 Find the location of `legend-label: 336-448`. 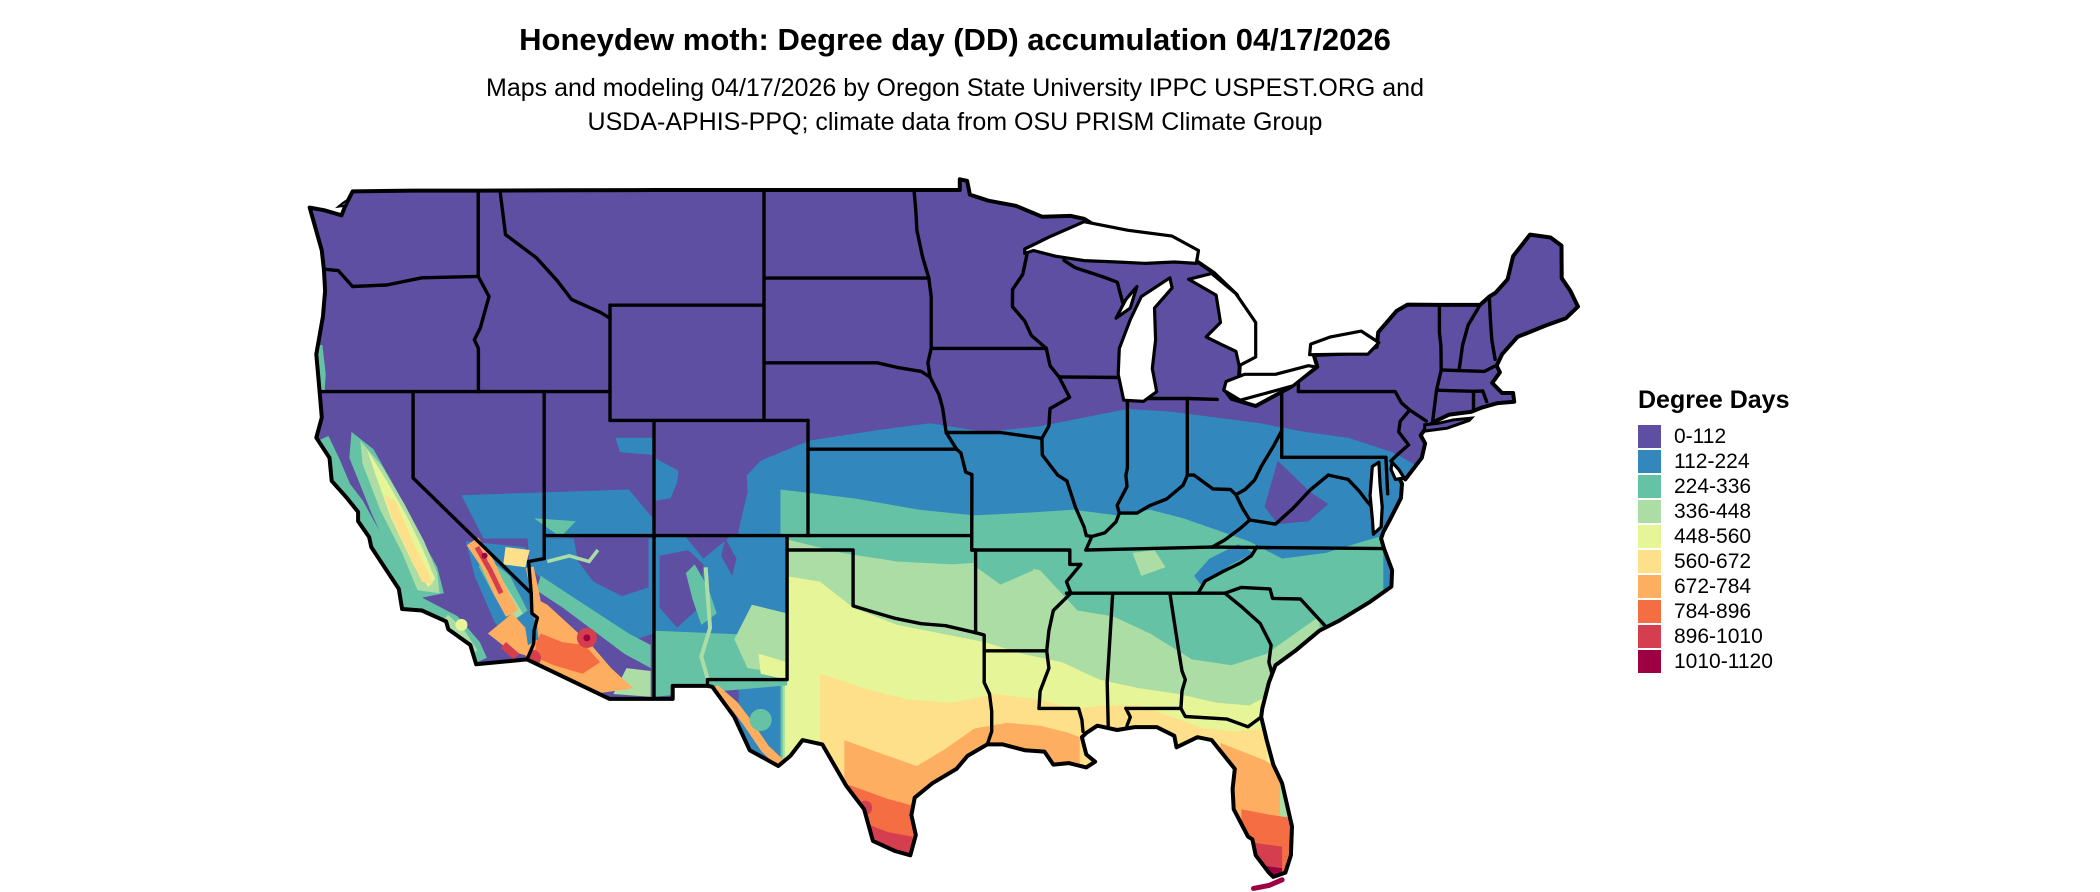

legend-label: 336-448 is located at coordinates (1713, 511).